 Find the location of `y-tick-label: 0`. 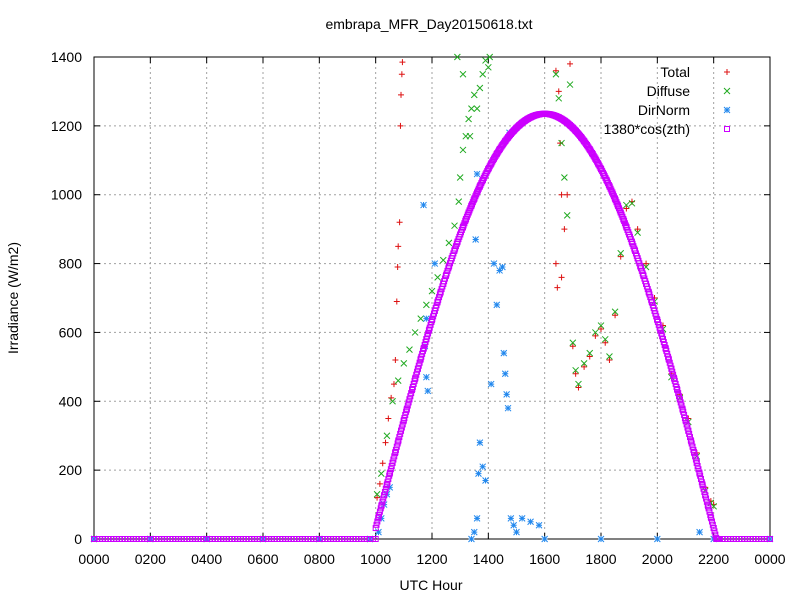

y-tick-label: 0 is located at coordinates (78, 539).